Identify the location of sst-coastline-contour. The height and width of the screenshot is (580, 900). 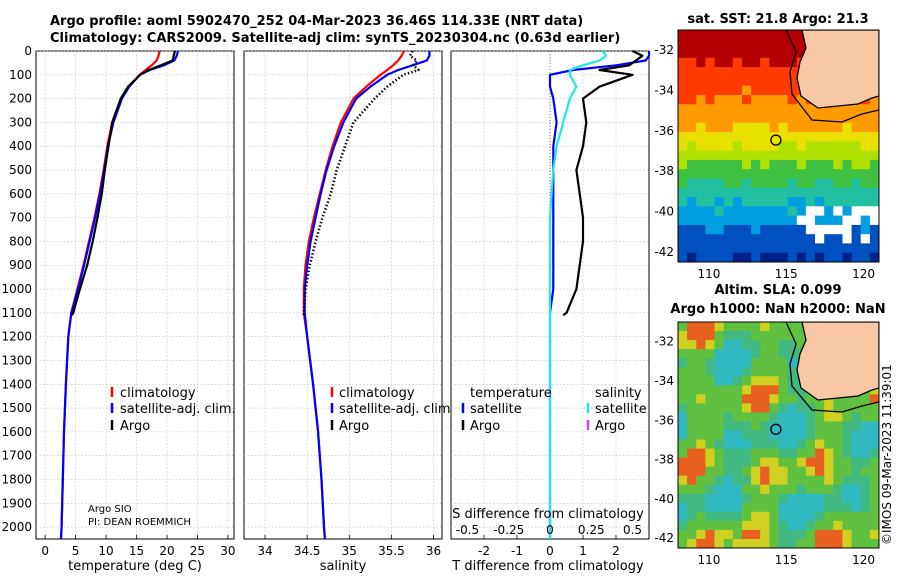
(832, 76).